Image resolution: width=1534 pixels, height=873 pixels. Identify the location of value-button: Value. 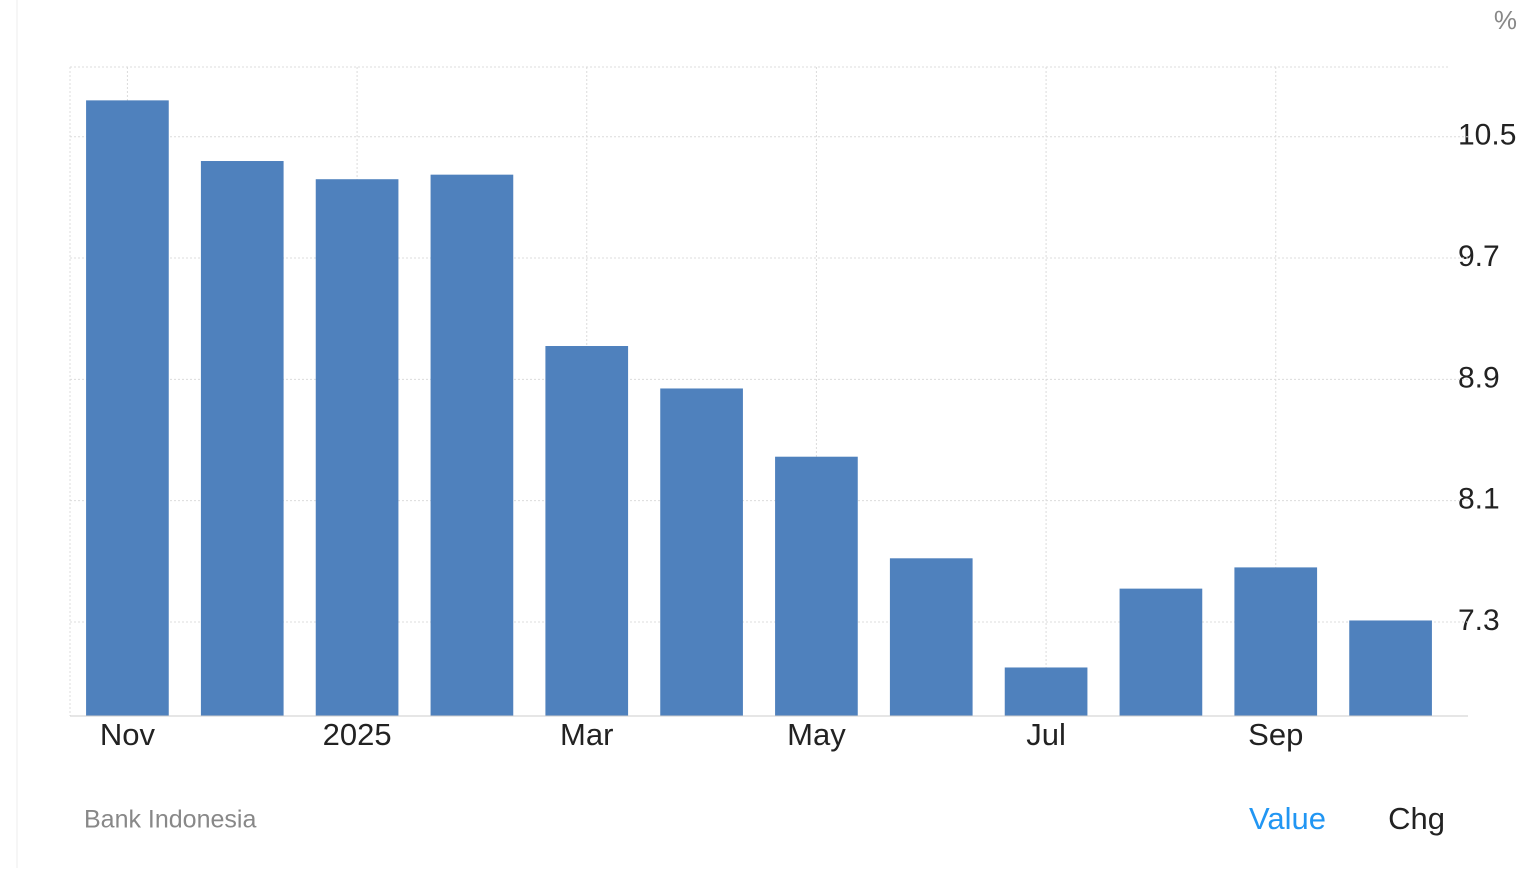
(1287, 818).